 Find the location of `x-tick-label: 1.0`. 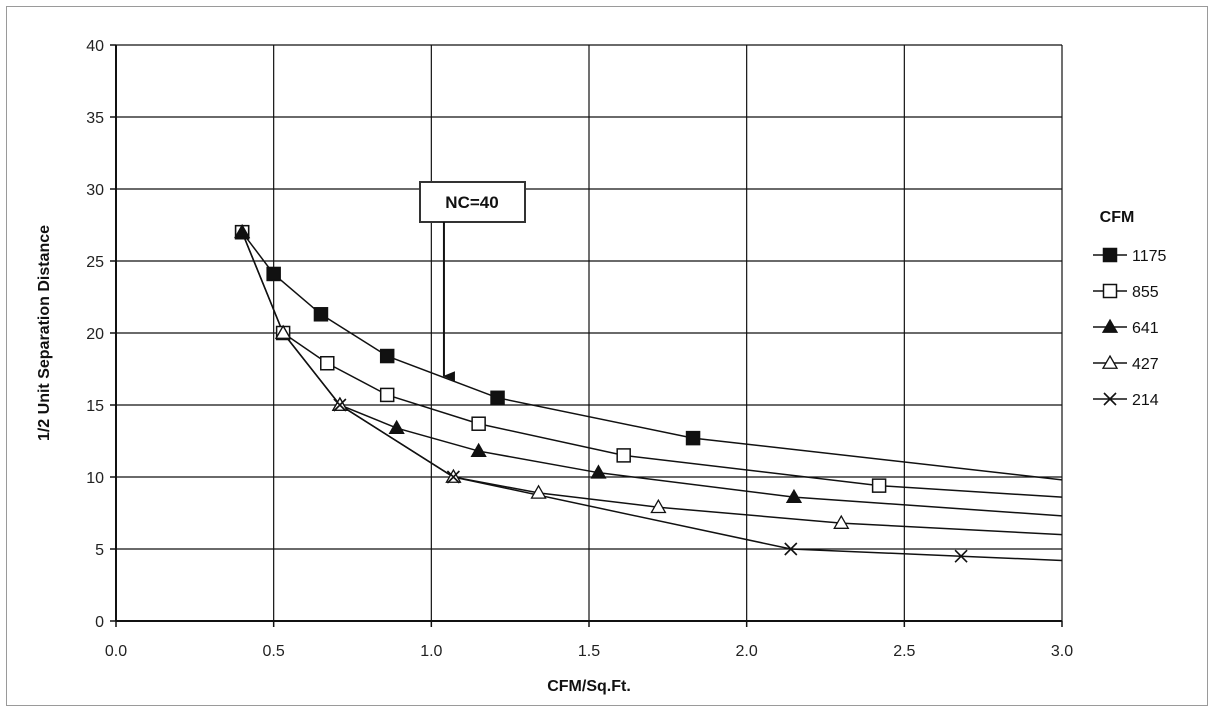

x-tick-label: 1.0 is located at coordinates (431, 651).